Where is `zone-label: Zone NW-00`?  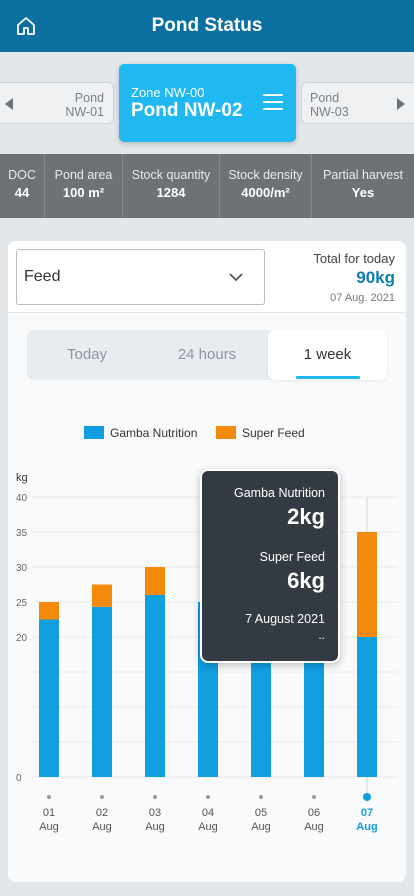 zone-label: Zone NW-00 is located at coordinates (168, 92).